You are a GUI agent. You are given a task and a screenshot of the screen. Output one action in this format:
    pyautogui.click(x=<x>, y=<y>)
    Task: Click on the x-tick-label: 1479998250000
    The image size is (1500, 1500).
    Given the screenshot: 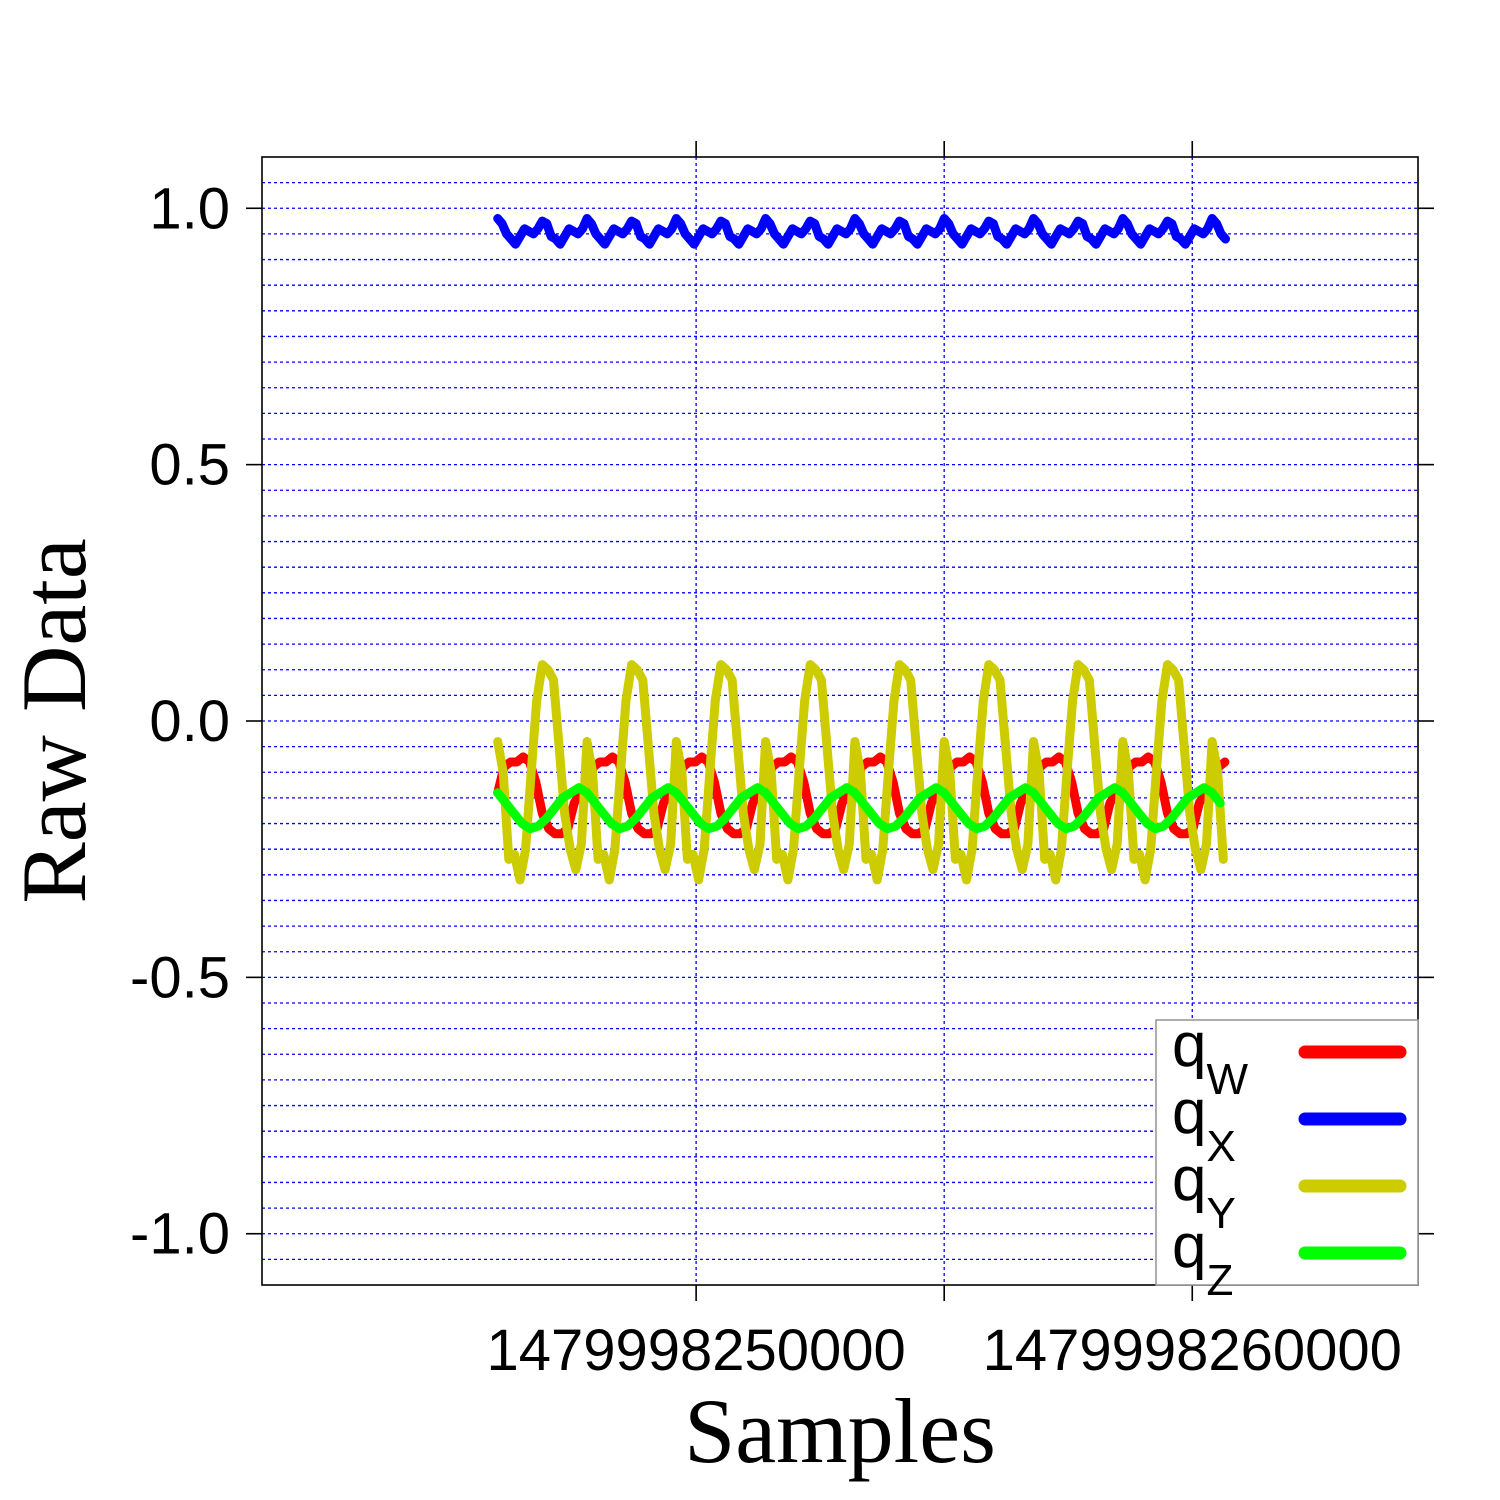 What is the action you would take?
    pyautogui.click(x=695, y=1350)
    